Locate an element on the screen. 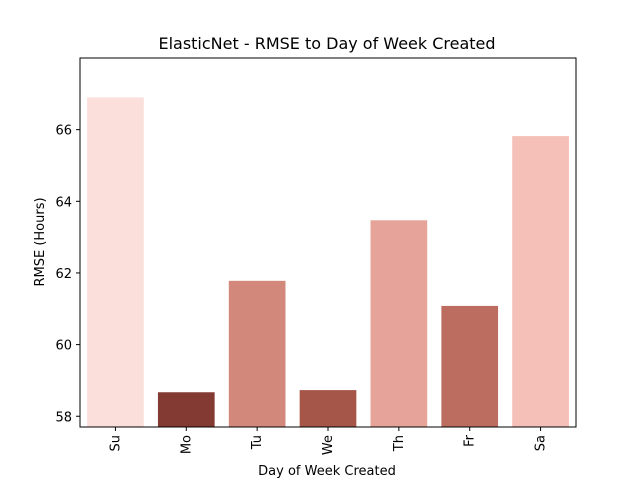 This screenshot has height=480, width=640. bar-su is located at coordinates (115, 262).